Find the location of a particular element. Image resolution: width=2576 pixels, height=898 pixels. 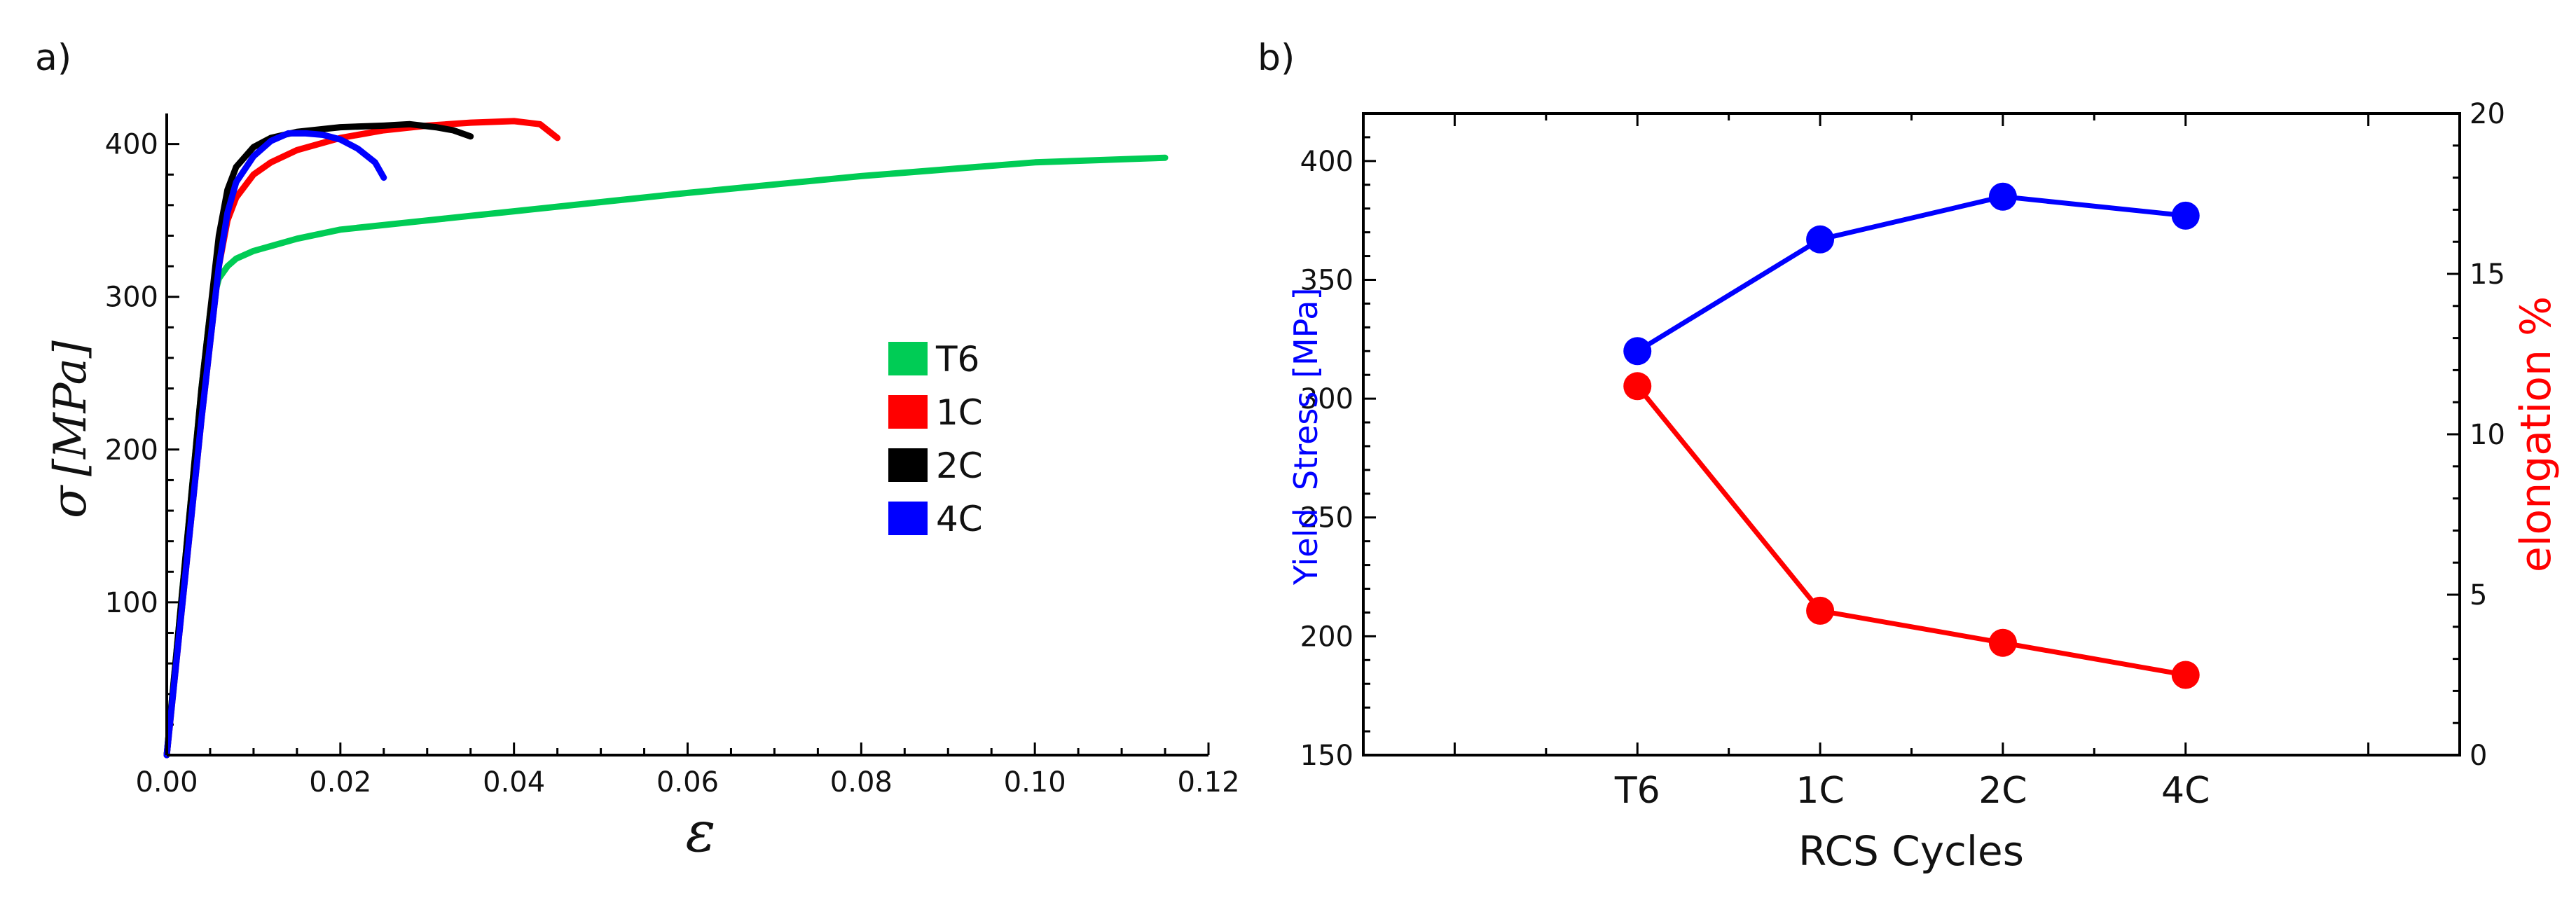

y-left-tick-label: 300 is located at coordinates (1327, 399).